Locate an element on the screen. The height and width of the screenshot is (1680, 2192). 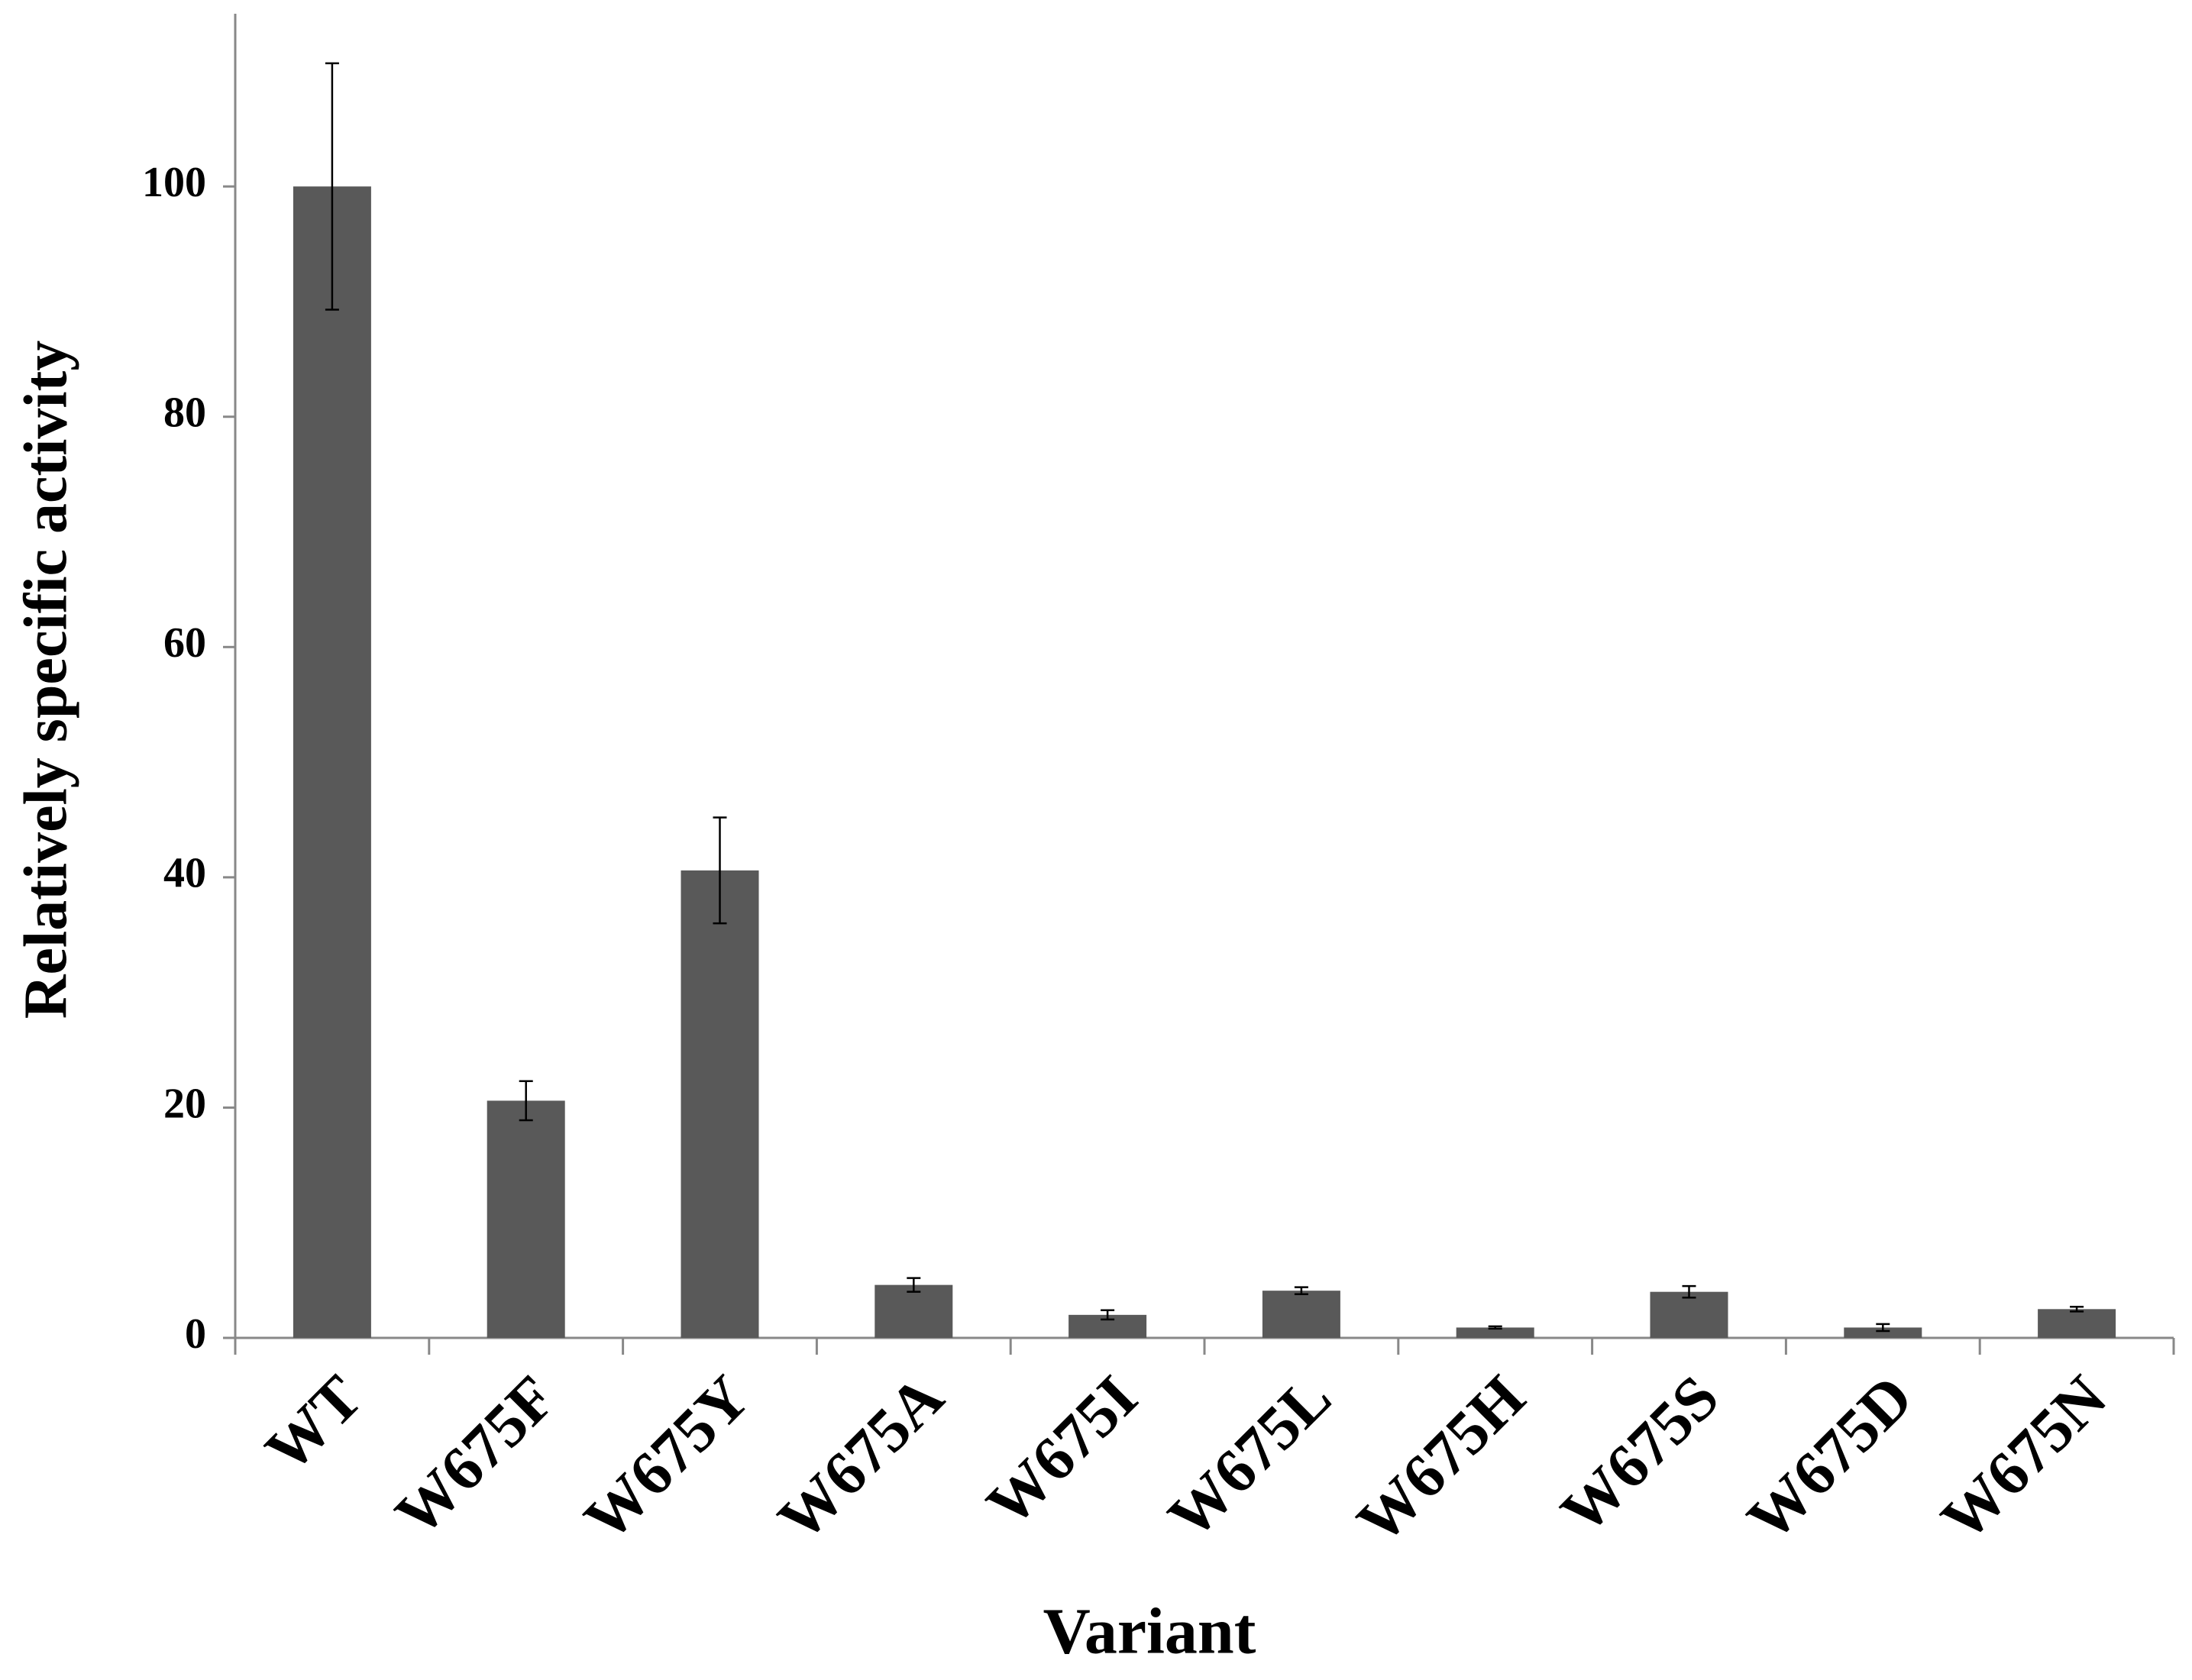
x-tick-label: W675A is located at coordinates (860, 1458).